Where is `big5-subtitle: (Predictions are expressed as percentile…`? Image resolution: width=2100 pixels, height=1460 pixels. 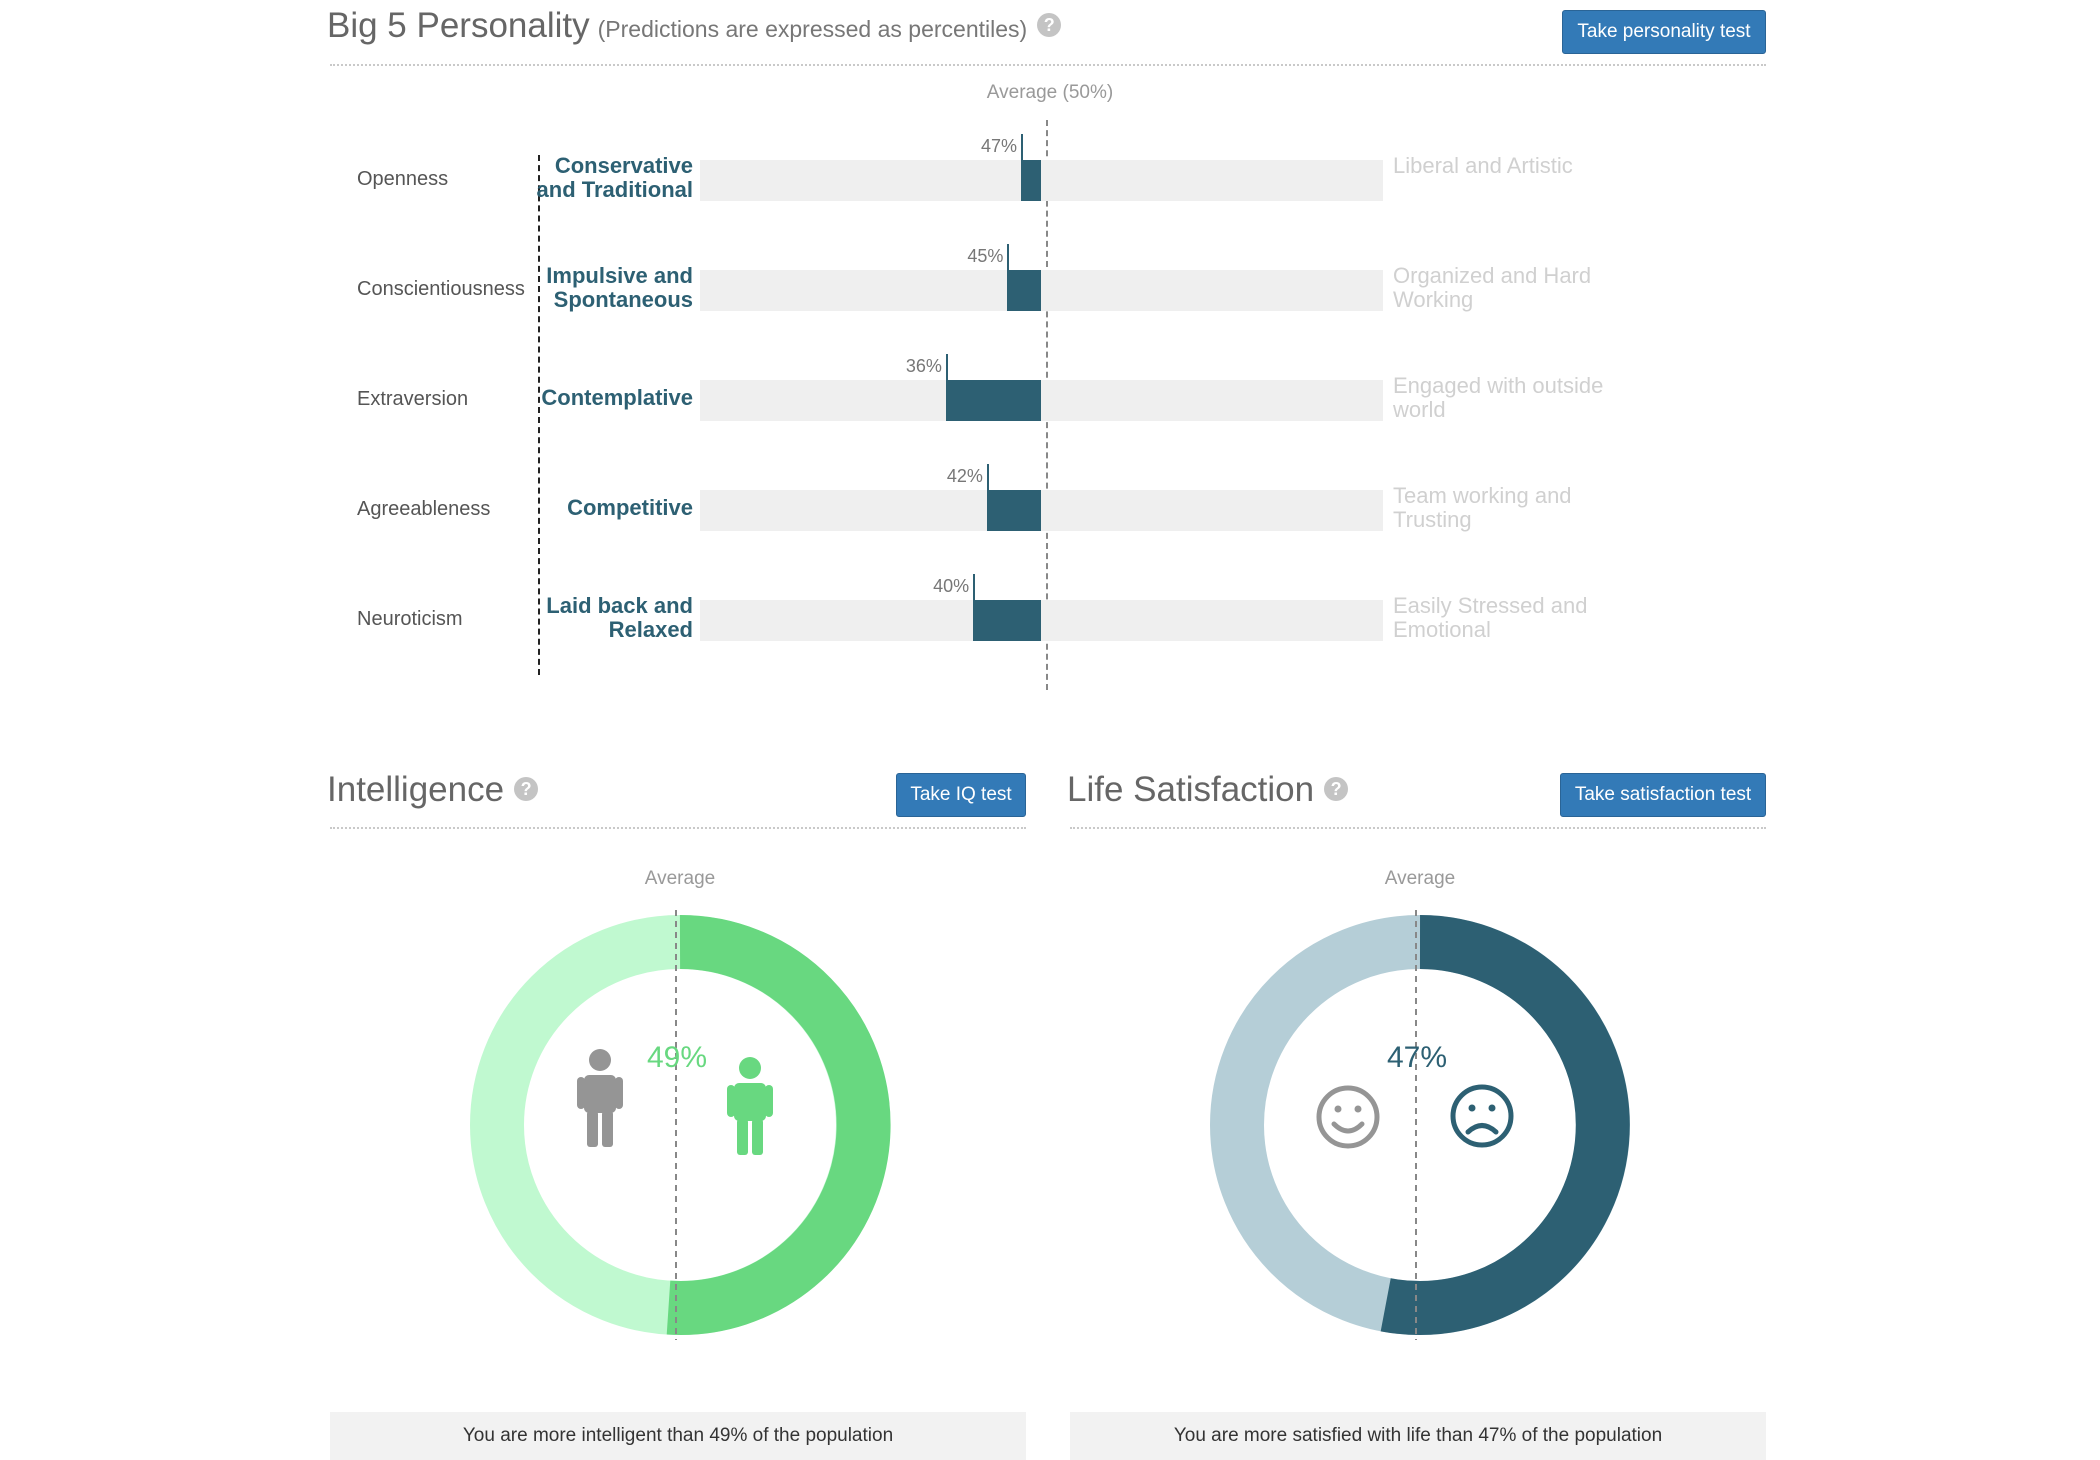
big5-subtitle: (Predictions are expressed as percentile… is located at coordinates (812, 29).